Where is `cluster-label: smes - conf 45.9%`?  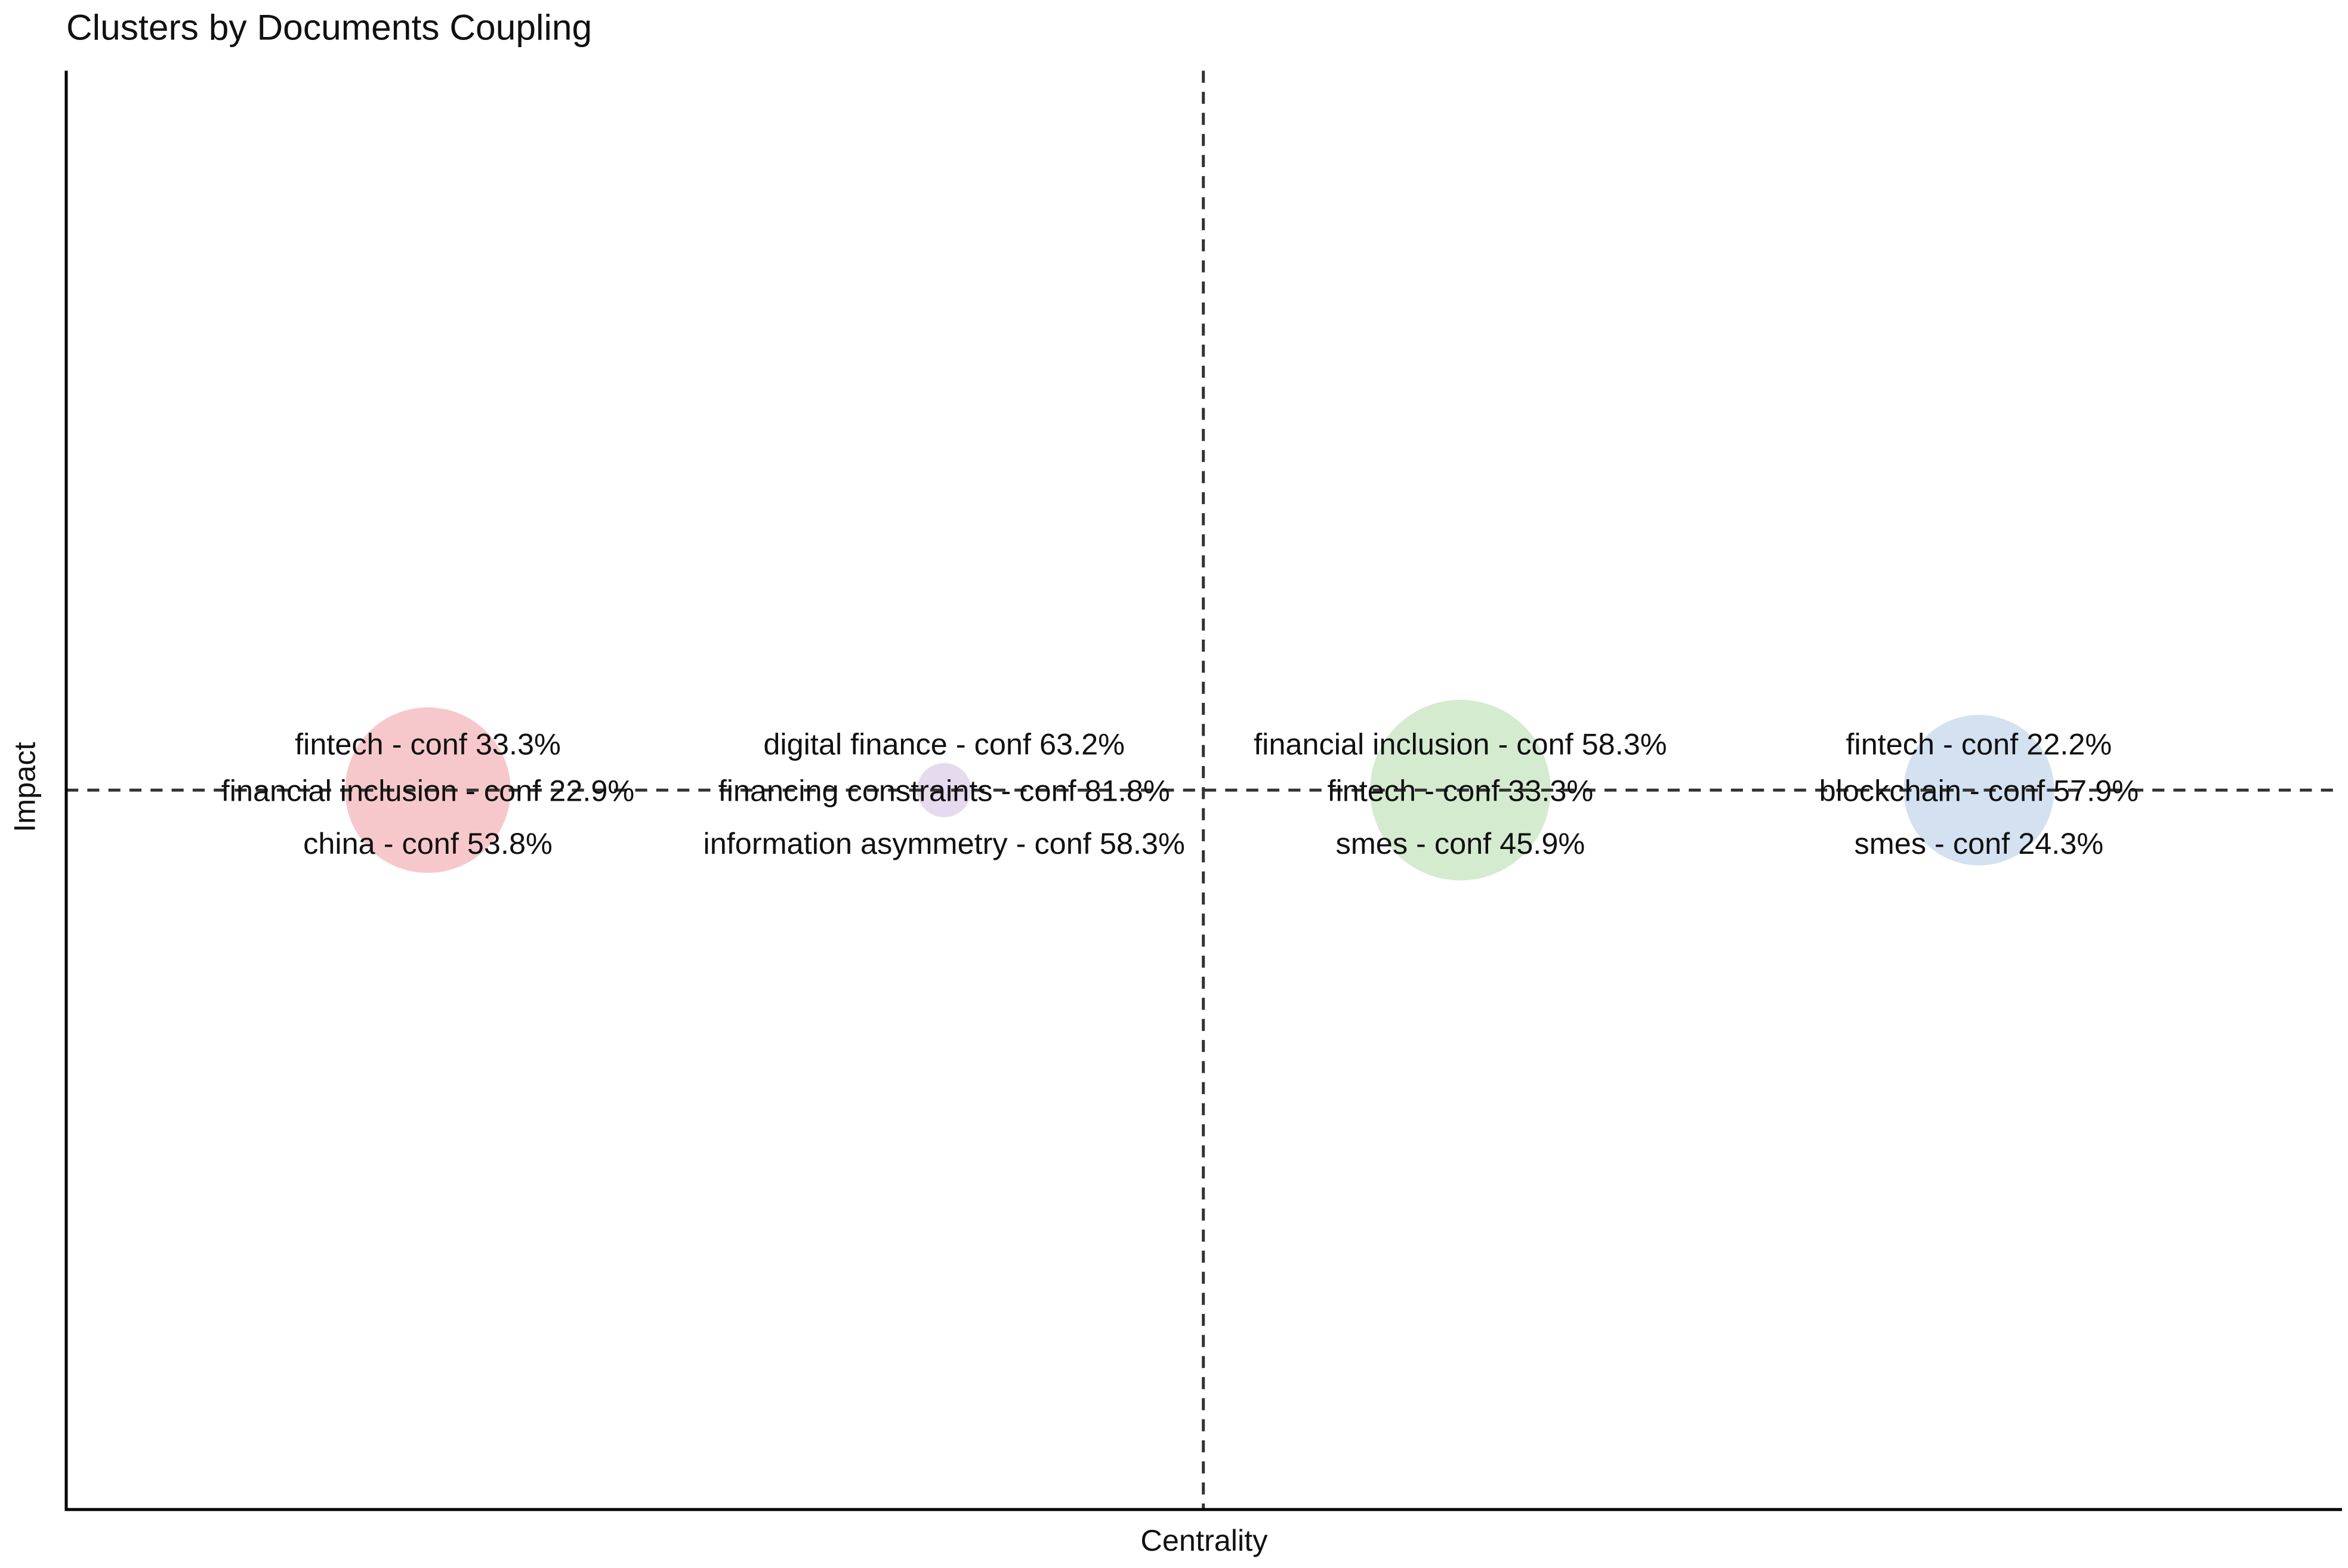
cluster-label: smes - conf 45.9% is located at coordinates (1460, 843).